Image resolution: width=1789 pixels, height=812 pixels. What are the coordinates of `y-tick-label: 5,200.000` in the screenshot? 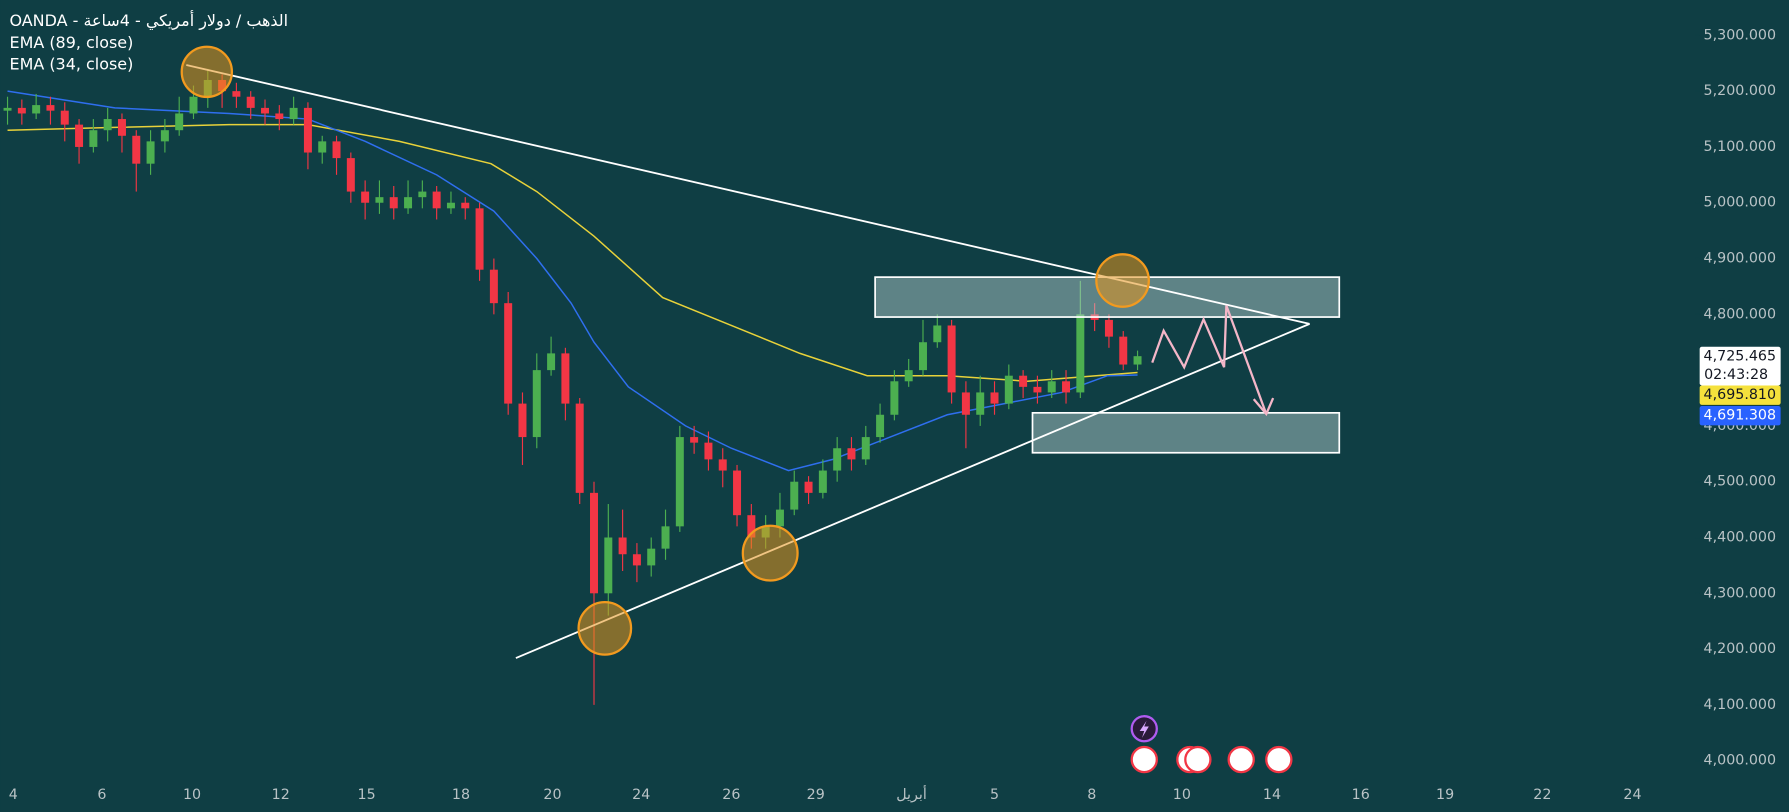 It's located at (1740, 91).